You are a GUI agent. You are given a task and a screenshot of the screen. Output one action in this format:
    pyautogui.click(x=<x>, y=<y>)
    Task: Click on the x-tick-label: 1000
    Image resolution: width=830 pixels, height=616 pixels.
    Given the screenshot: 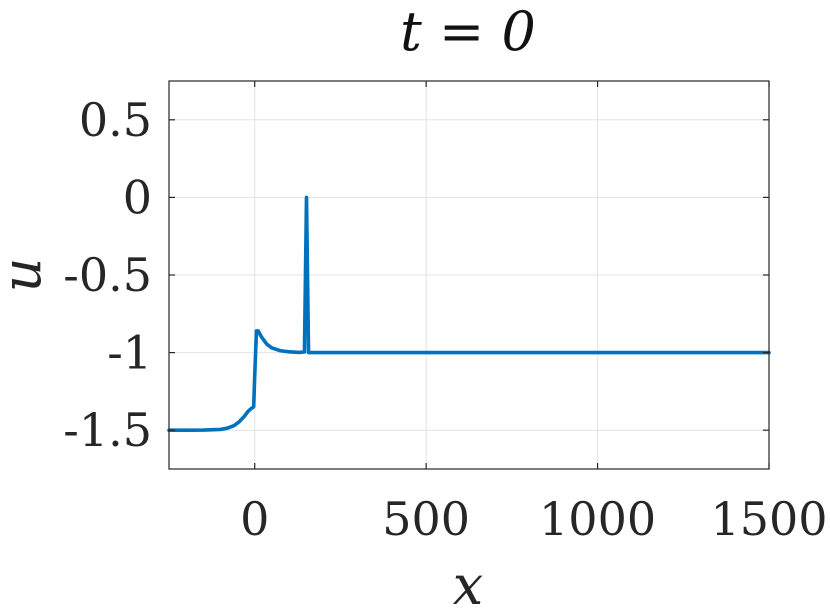 What is the action you would take?
    pyautogui.click(x=597, y=519)
    